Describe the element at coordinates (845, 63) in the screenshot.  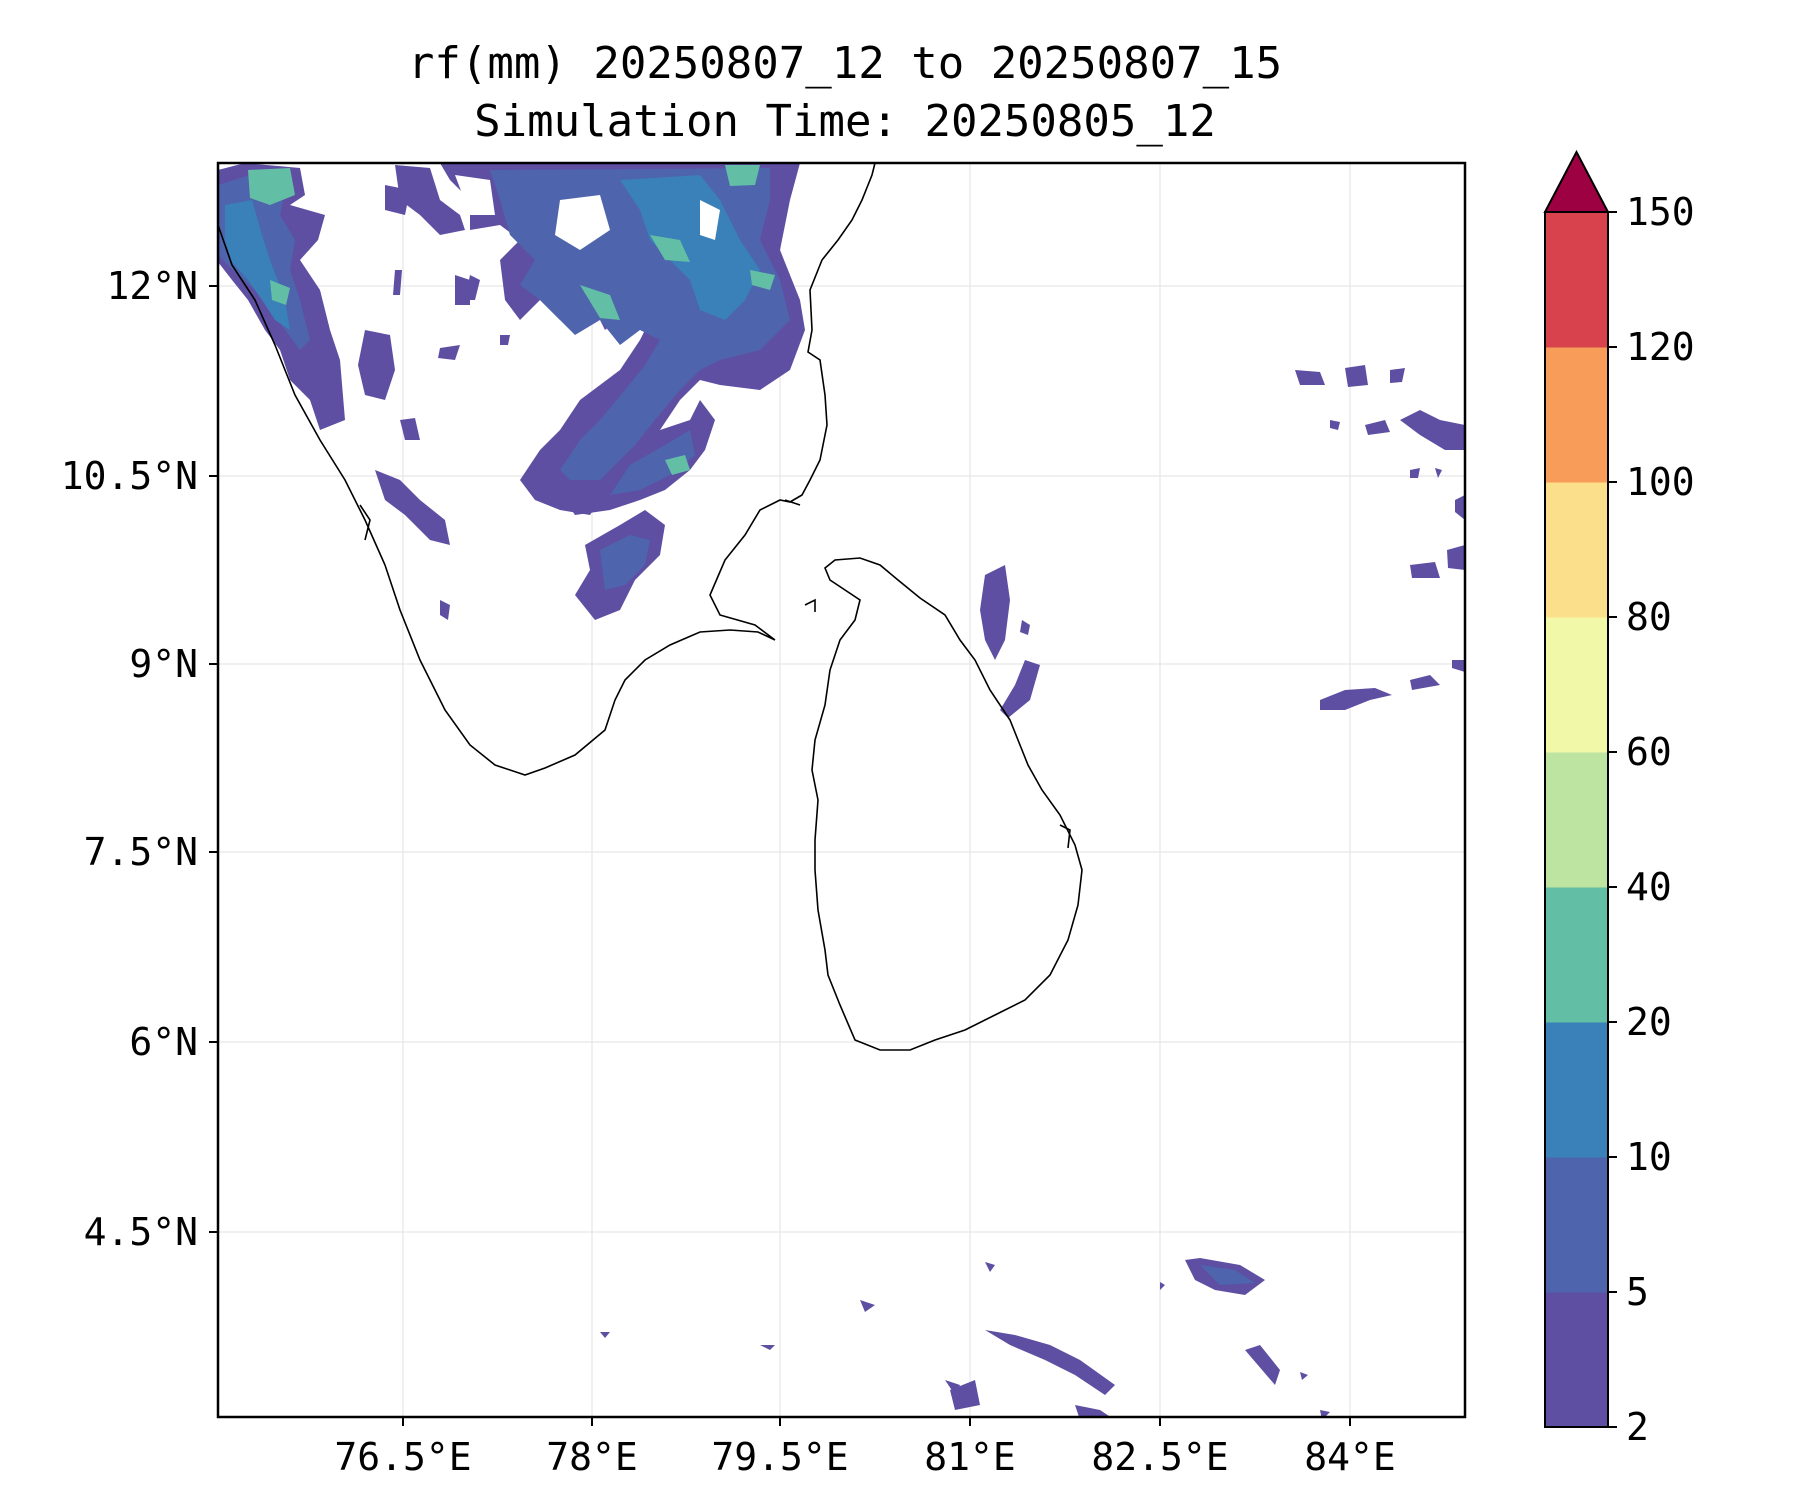
I see `map-title-line-1: rf(mm) 20250807_12 to 20250807_15` at that location.